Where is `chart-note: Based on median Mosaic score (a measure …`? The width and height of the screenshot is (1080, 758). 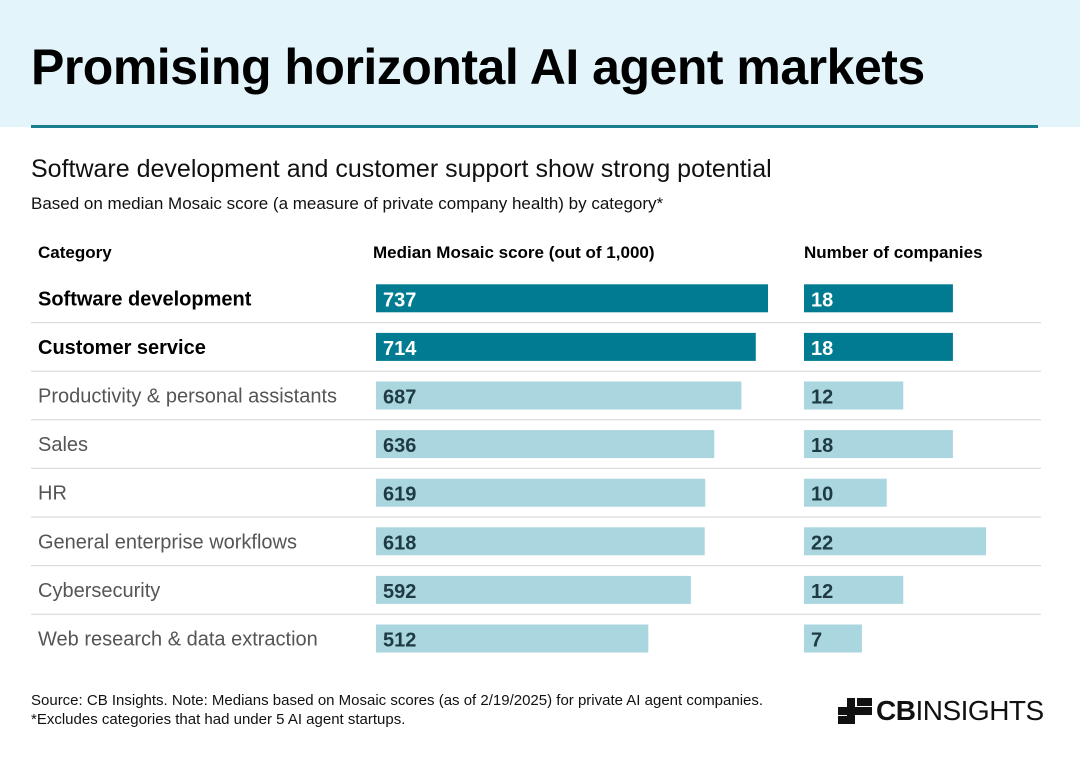
chart-note: Based on median Mosaic score (a measure … is located at coordinates (347, 203).